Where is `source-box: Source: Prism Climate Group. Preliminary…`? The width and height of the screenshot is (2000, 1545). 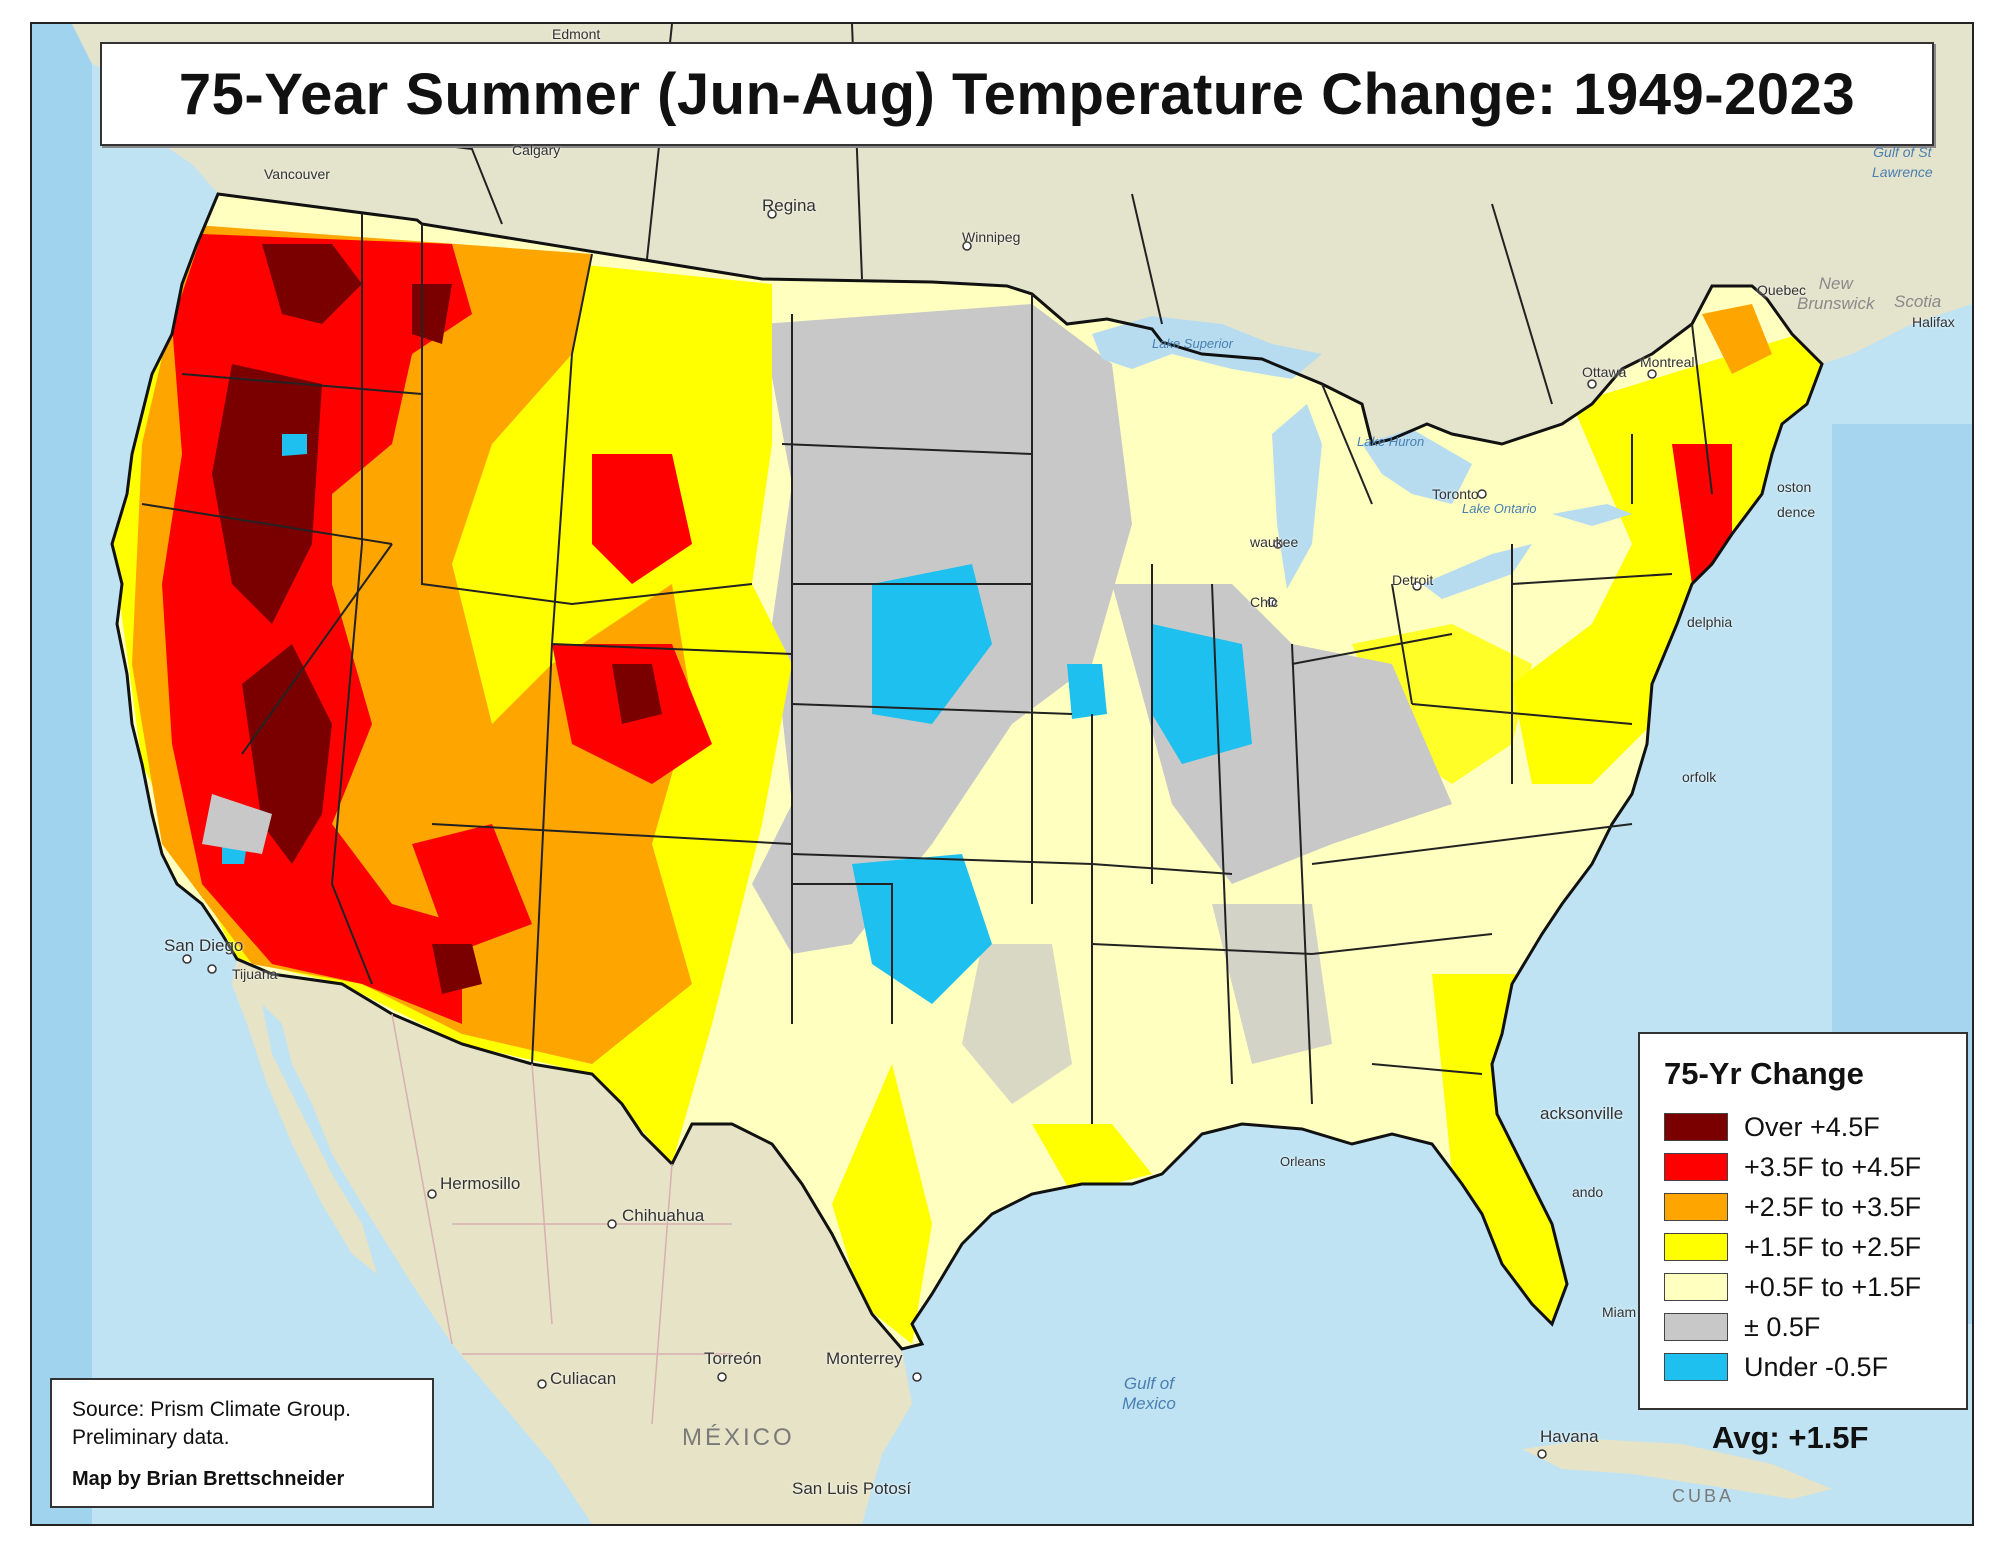
source-box: Source: Prism Climate Group. Preliminary… is located at coordinates (242, 1443).